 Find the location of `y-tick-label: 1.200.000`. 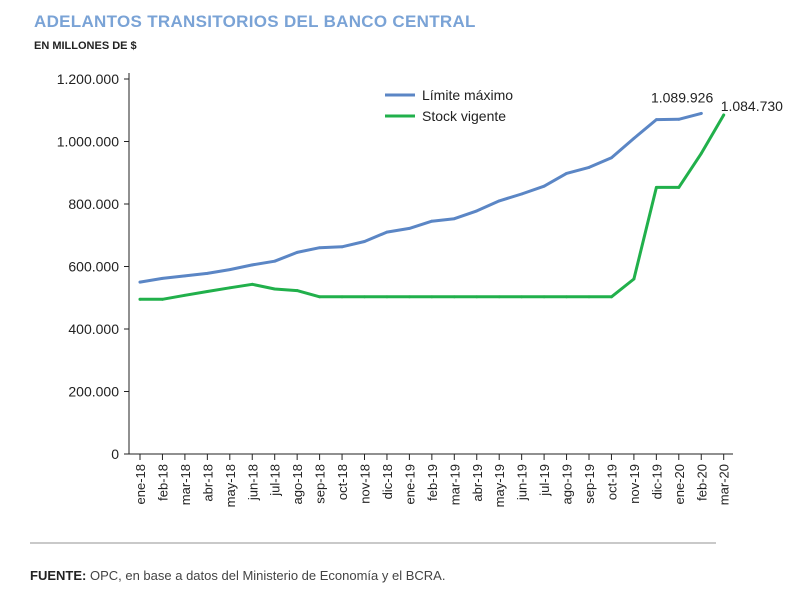

y-tick-label: 1.200.000 is located at coordinates (88, 79).